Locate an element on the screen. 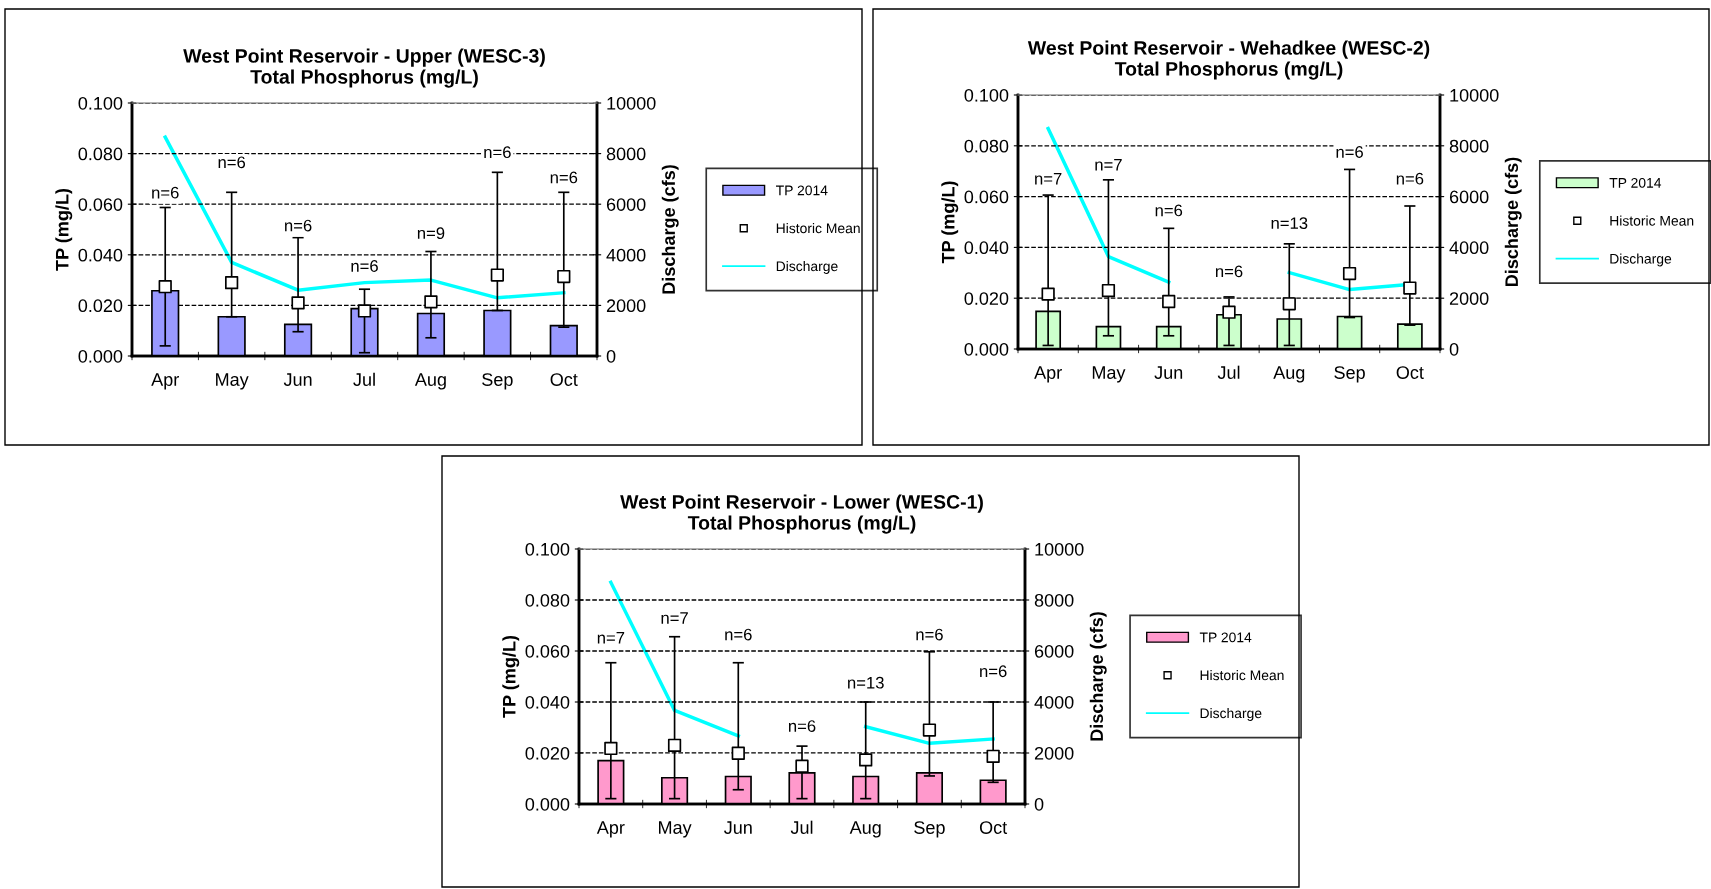 The image size is (1711, 889). chart-title: West Point Reservoir - Upper (WESC-3) Total Phosphorus (mg/L) is located at coordinates (364, 68).